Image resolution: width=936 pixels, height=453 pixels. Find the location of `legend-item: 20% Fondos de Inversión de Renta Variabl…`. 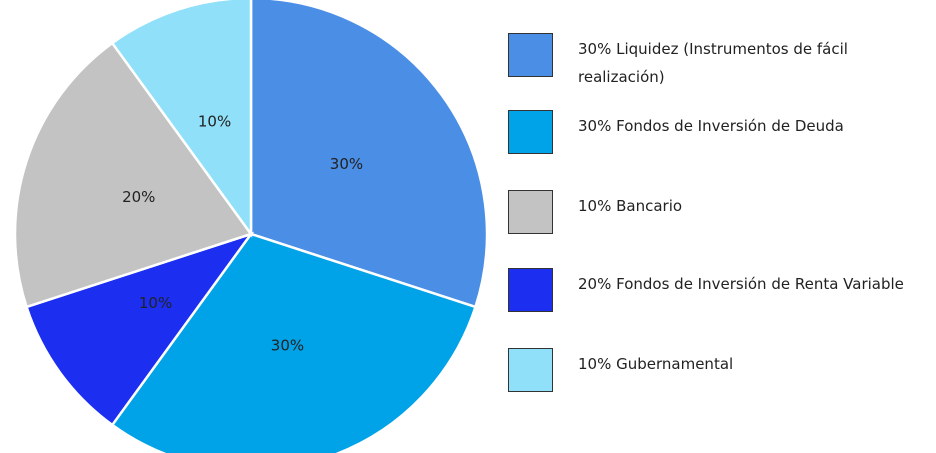

legend-item: 20% Fondos de Inversión de Renta Variabl… is located at coordinates (722, 291).